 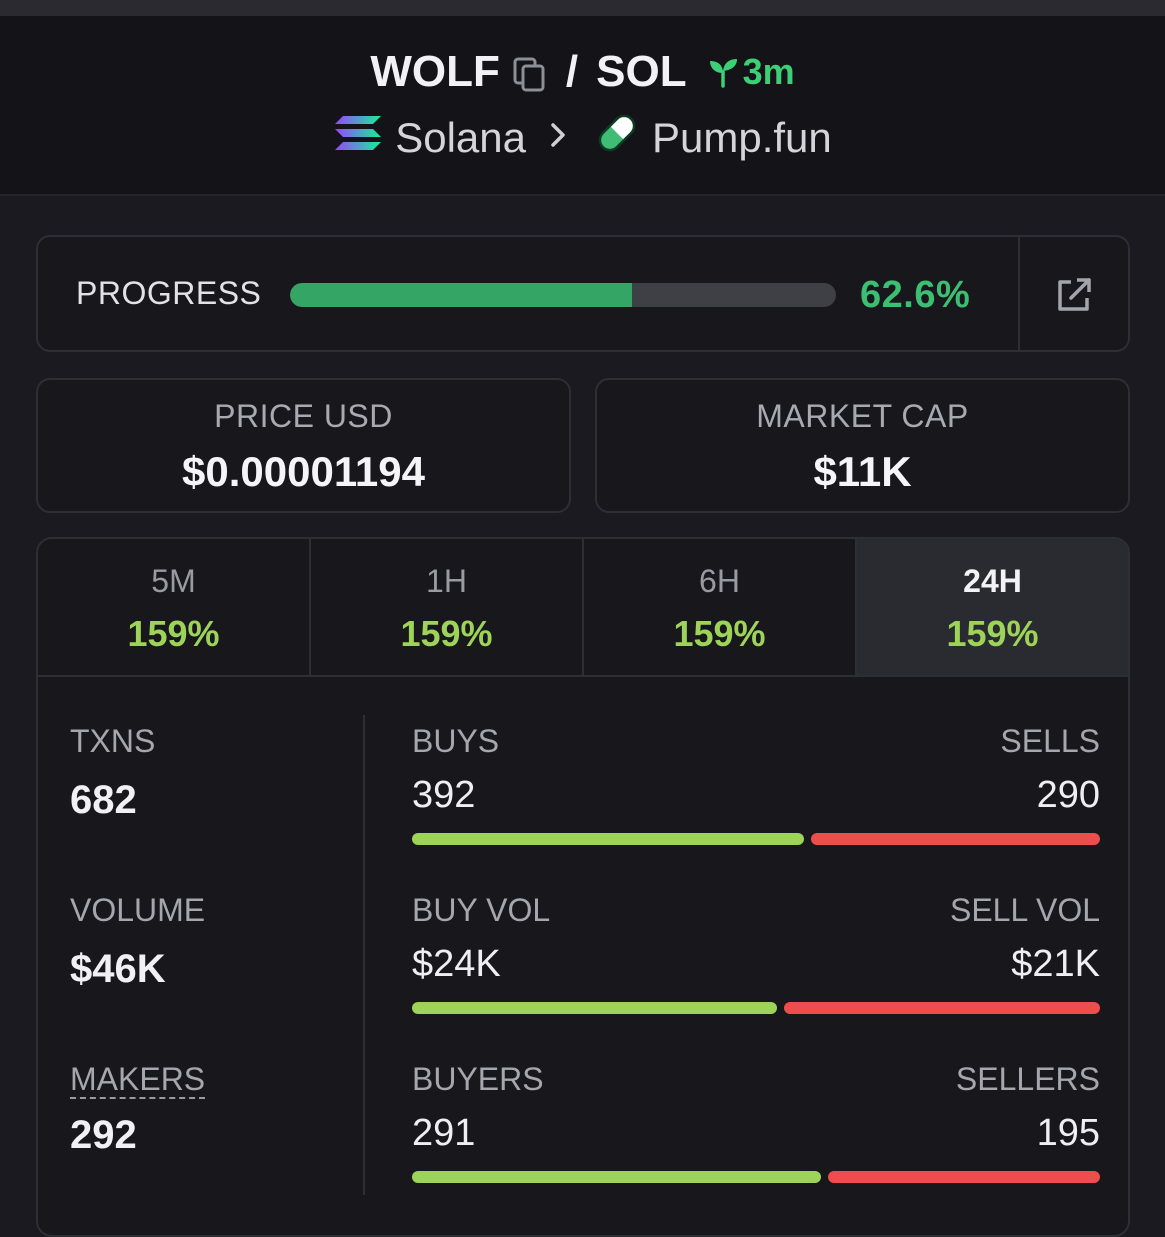 I want to click on volume-value: $46K, so click(x=118, y=969).